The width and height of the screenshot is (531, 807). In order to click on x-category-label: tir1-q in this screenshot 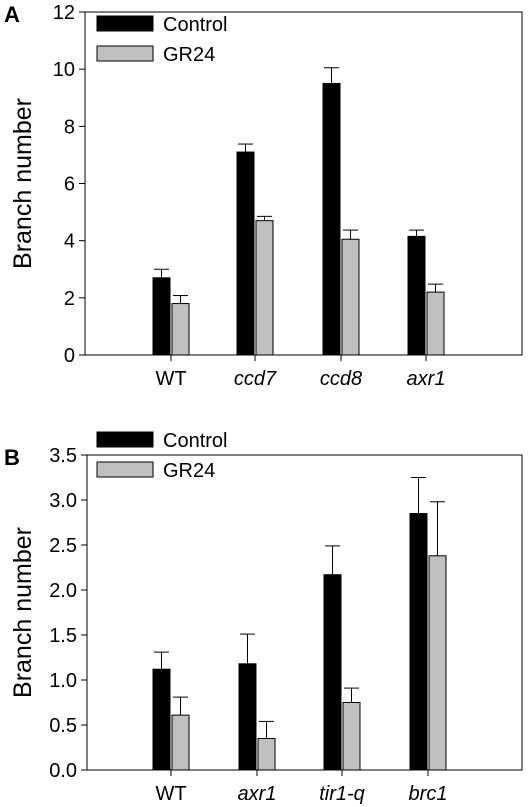, I will do `click(342, 794)`.